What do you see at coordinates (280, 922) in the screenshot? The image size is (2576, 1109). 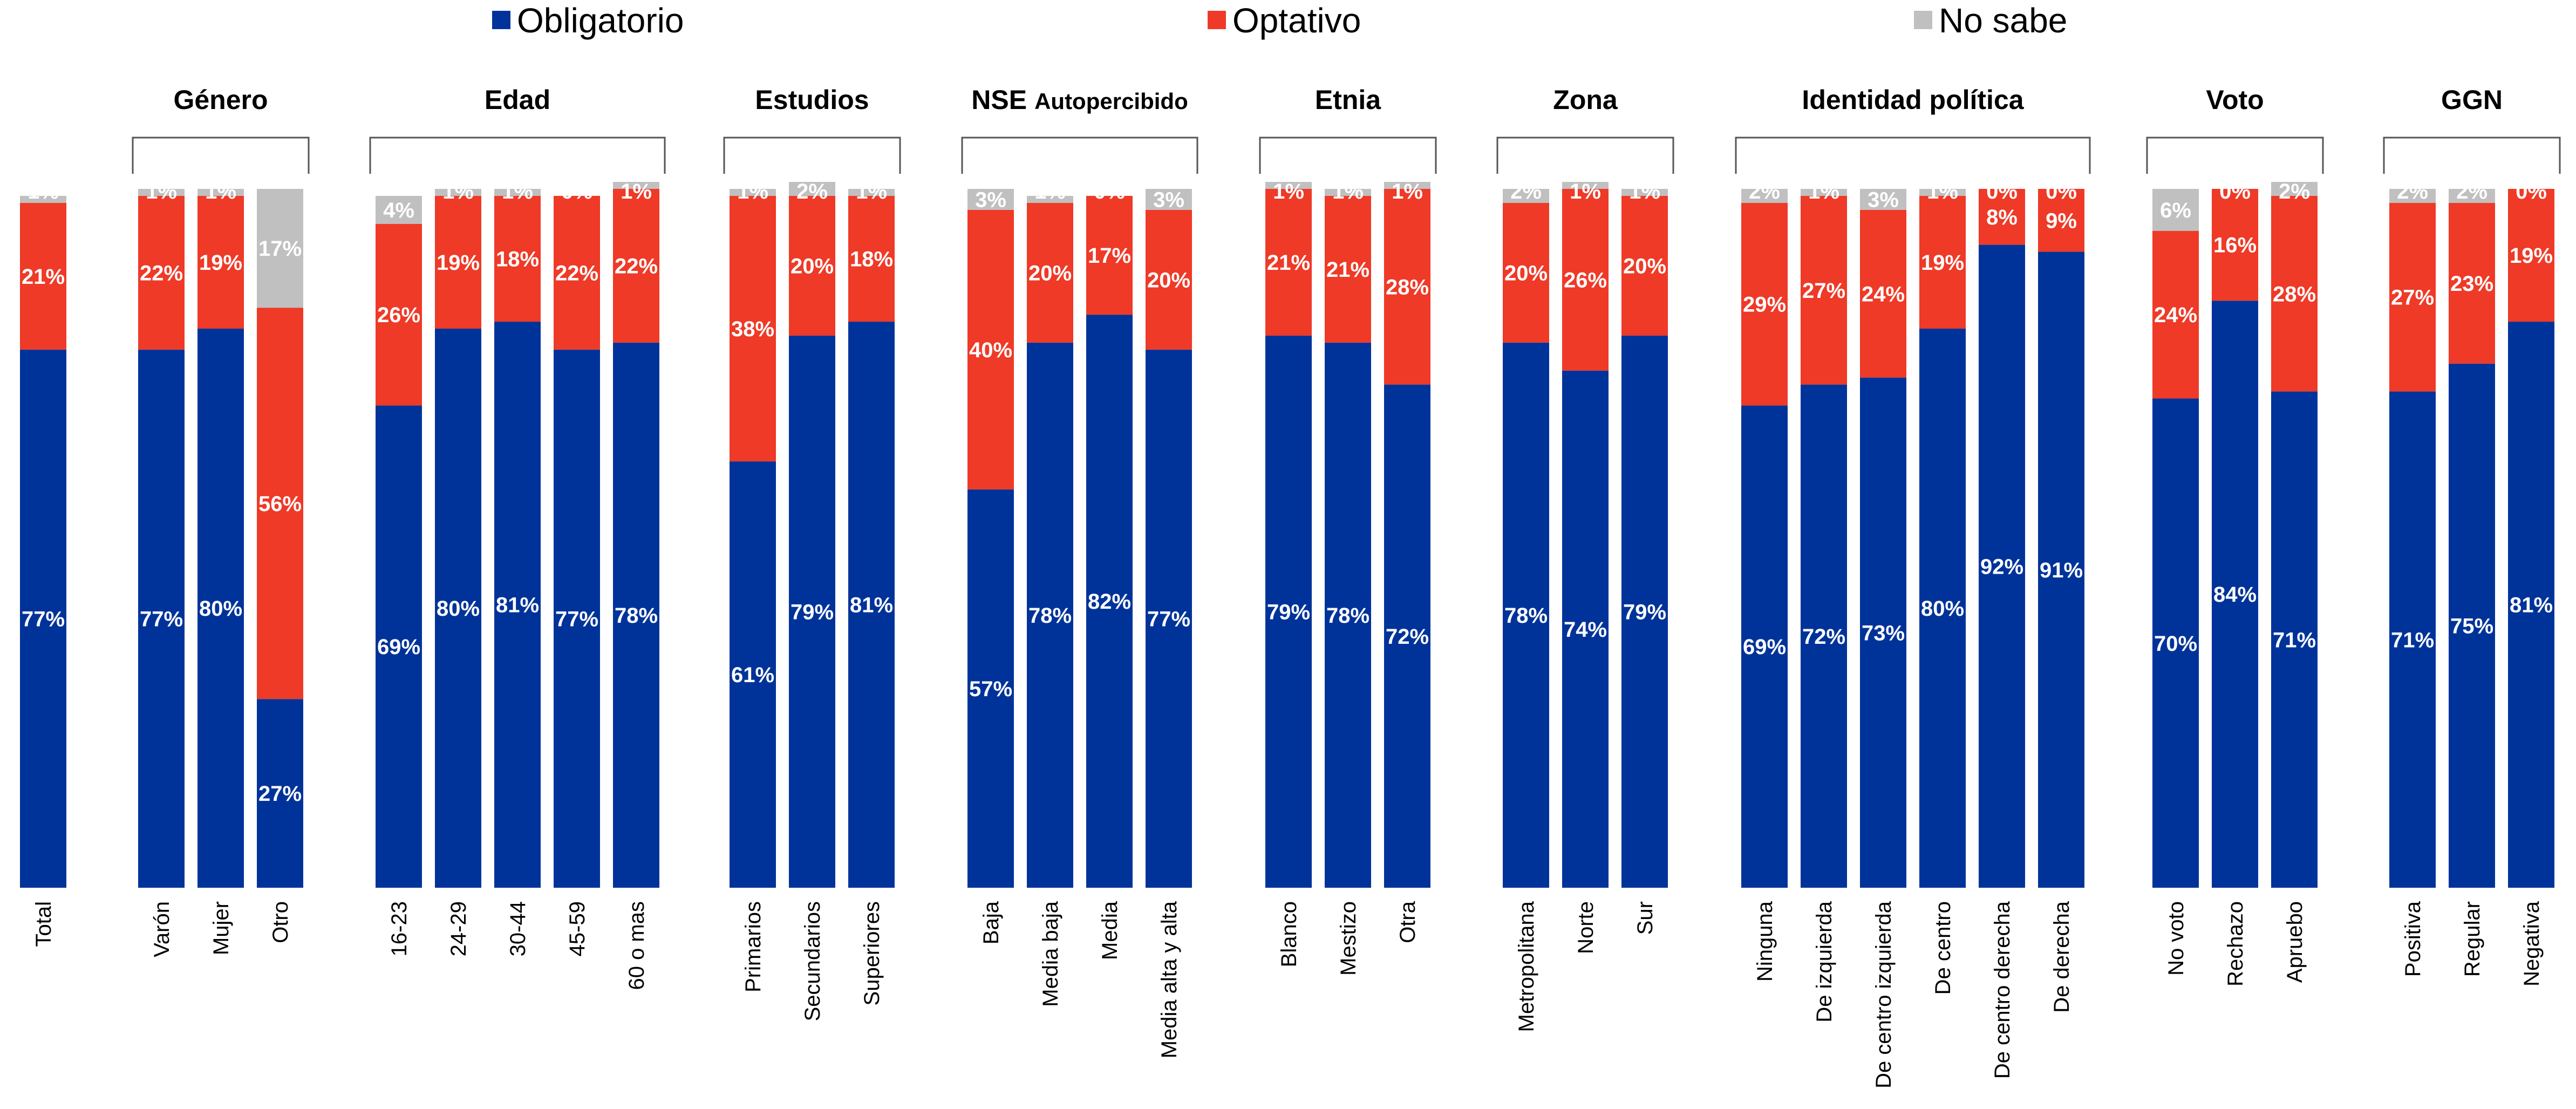 I see `category-label: Otro` at bounding box center [280, 922].